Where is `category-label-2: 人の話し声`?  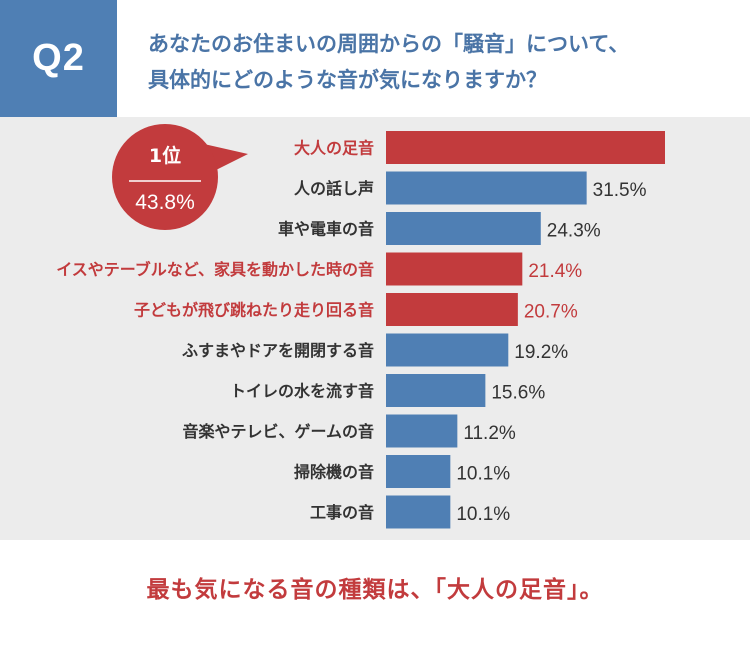 category-label-2: 人の話し声 is located at coordinates (334, 188).